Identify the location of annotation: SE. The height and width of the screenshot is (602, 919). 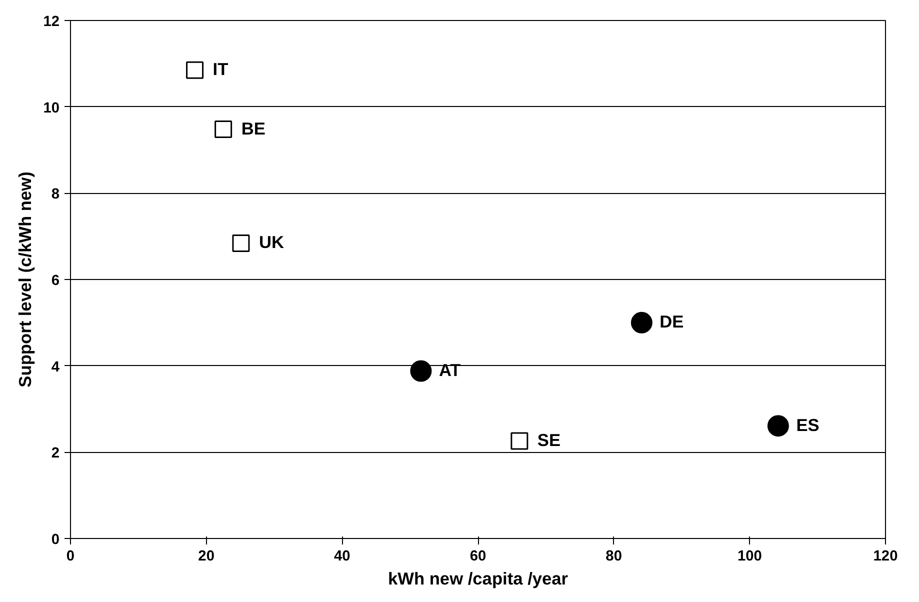
(549, 440).